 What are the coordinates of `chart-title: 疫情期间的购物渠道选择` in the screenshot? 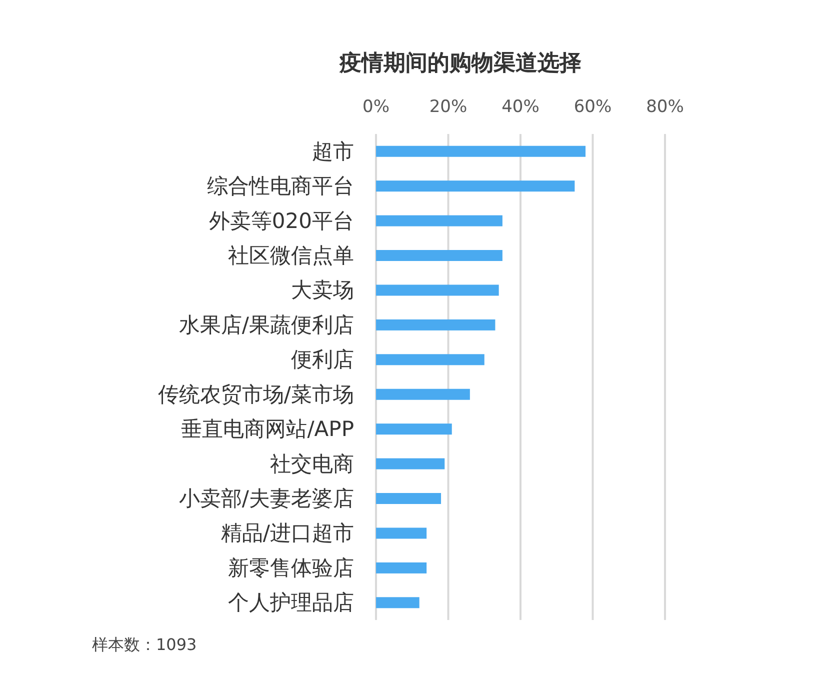 It's located at (460, 63).